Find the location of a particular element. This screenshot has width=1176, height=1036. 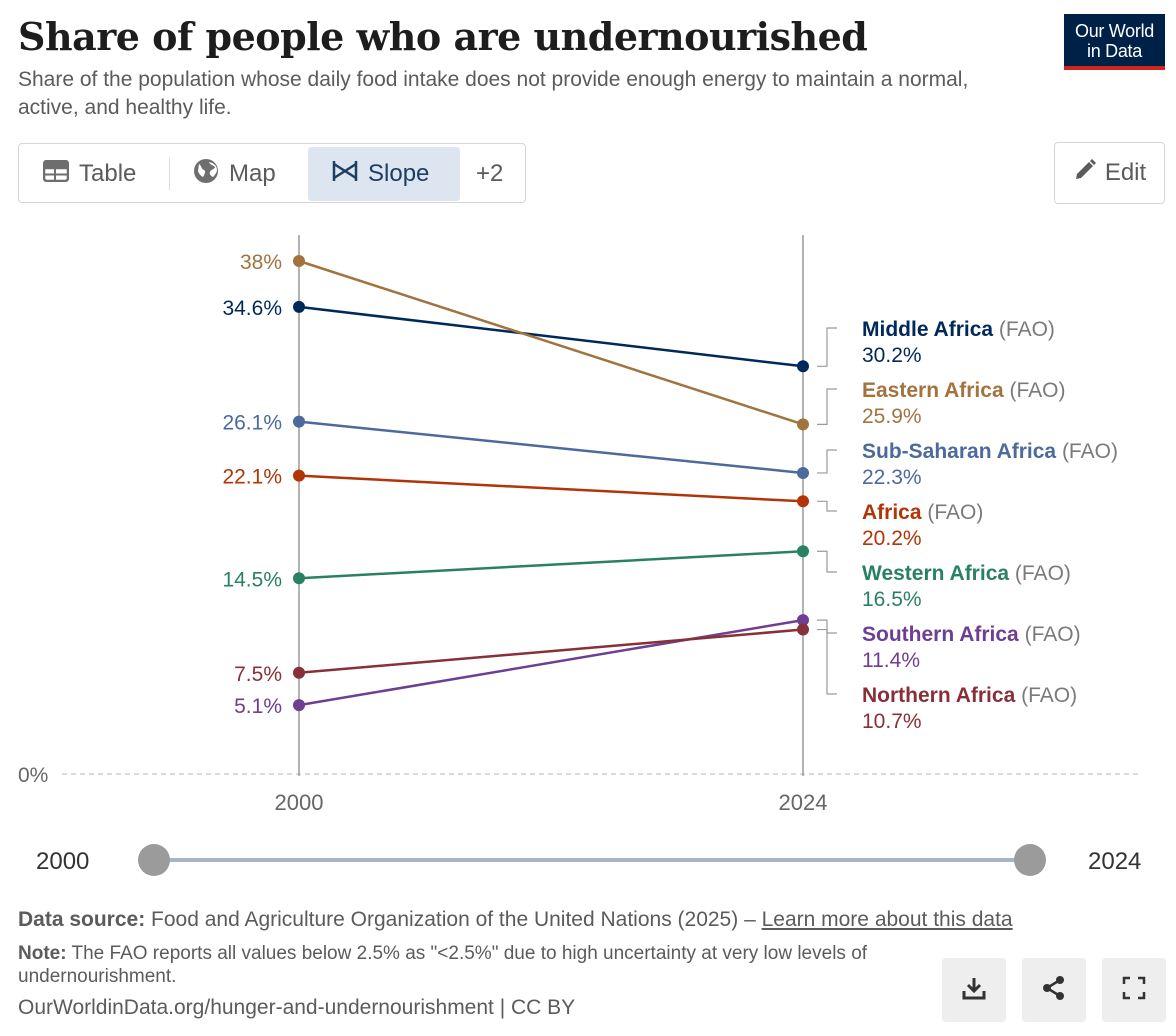

timeline-track is located at coordinates (592, 860).